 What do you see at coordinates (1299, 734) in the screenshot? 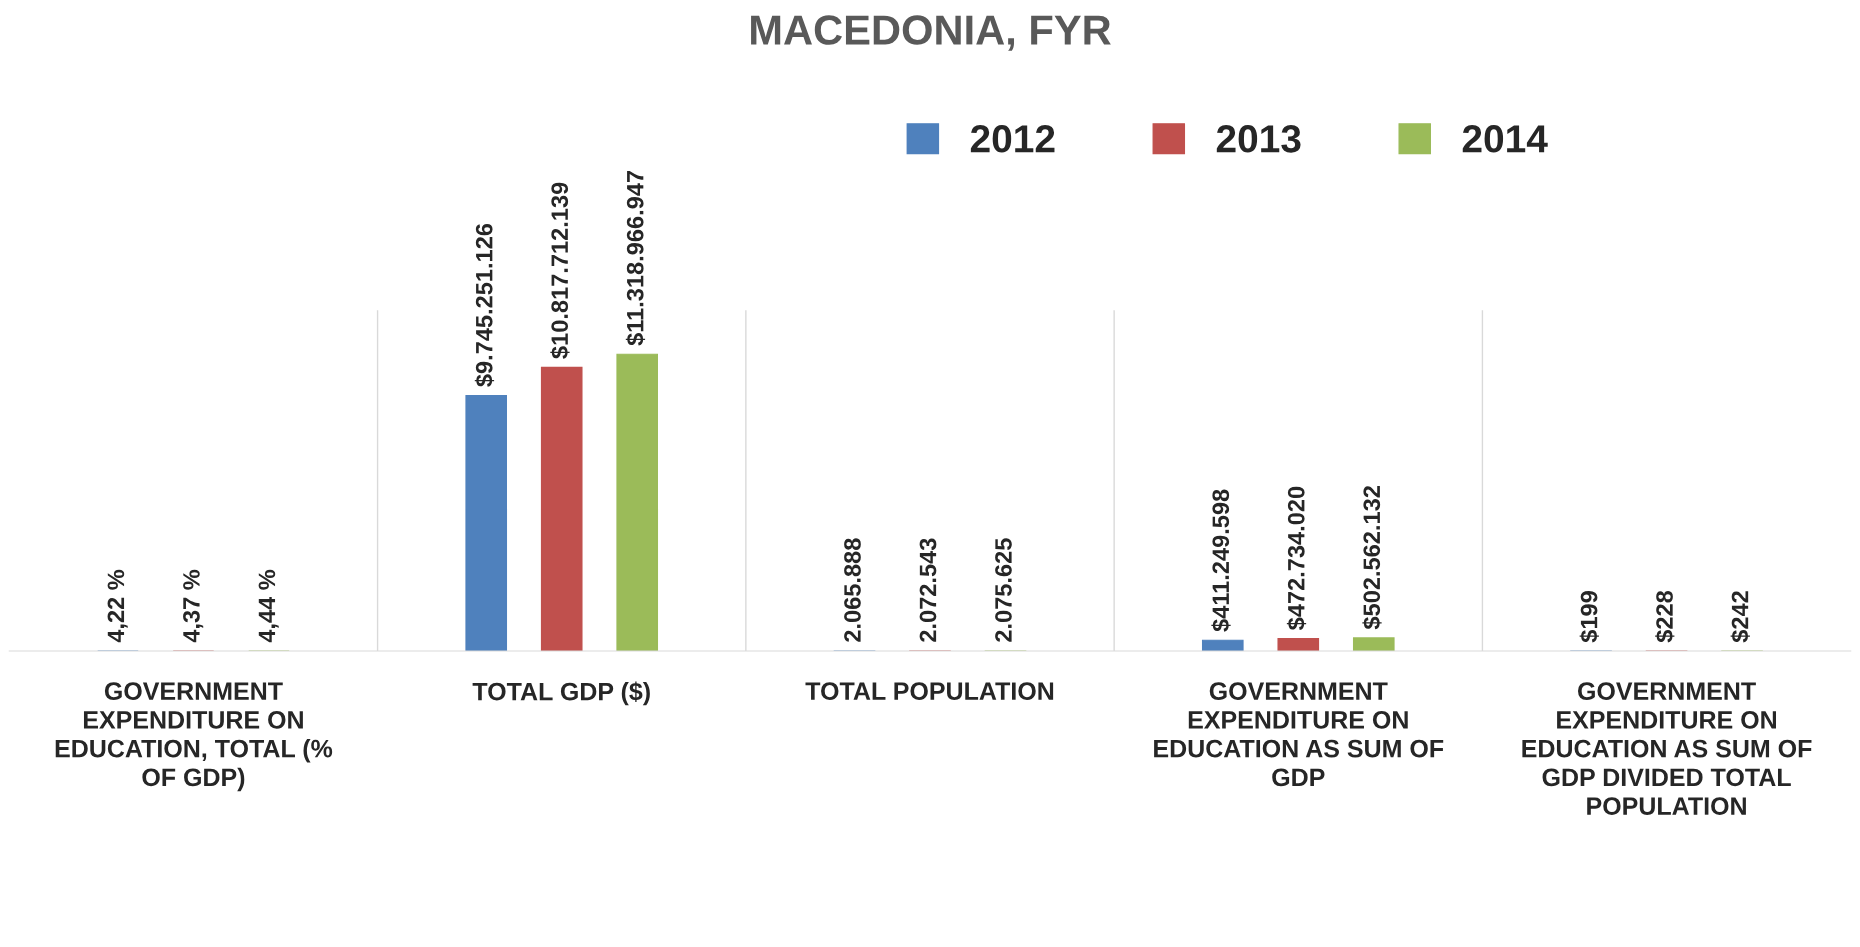
I see `x-tick-label: GOVERNMENT EXPENDITURE ON EDUCATION AS SUM OF GDP` at bounding box center [1299, 734].